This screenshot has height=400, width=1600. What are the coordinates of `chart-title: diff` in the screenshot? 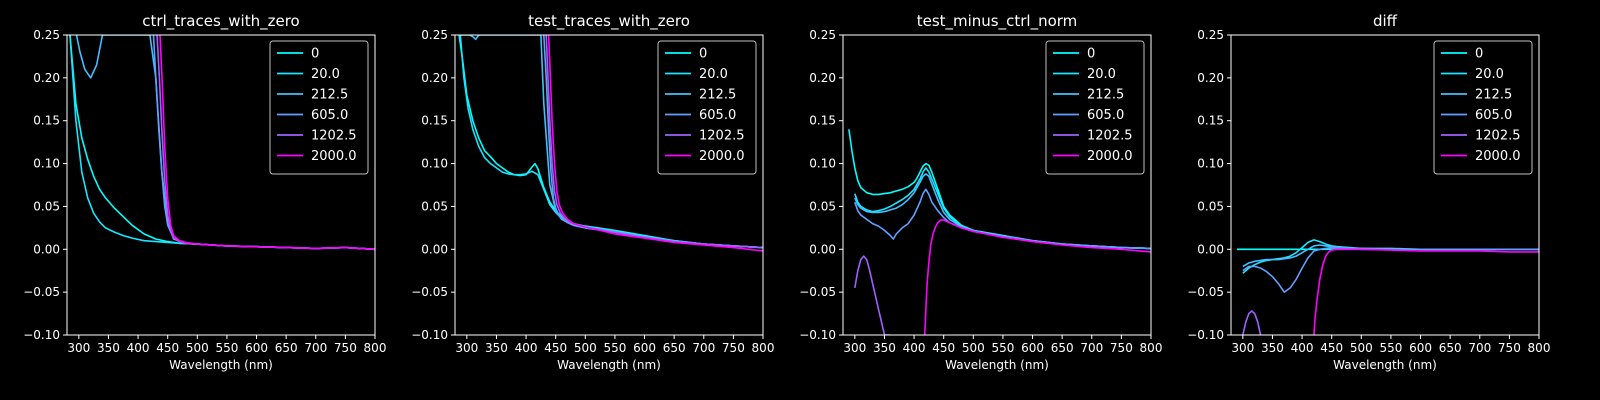 It's located at (1385, 21).